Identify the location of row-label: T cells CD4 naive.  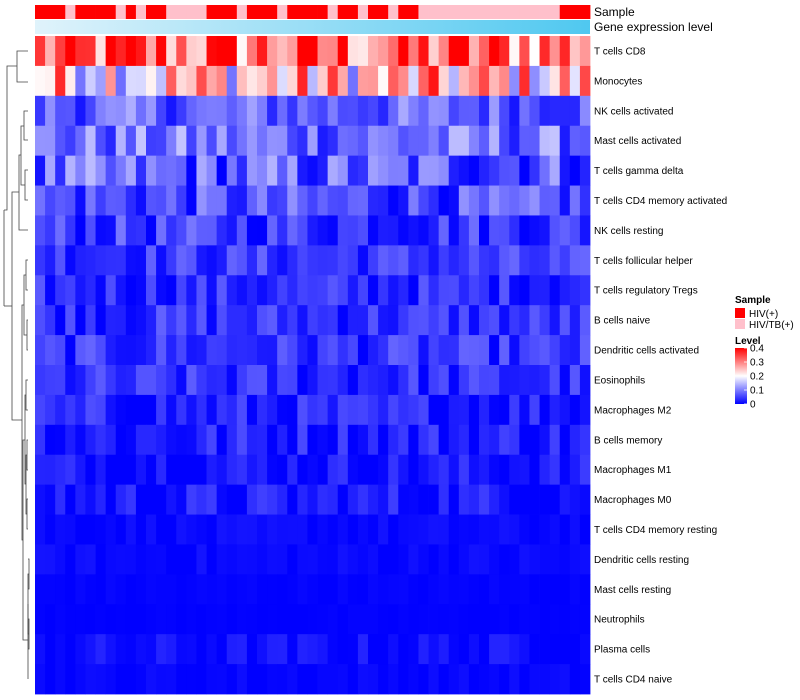
(633, 680).